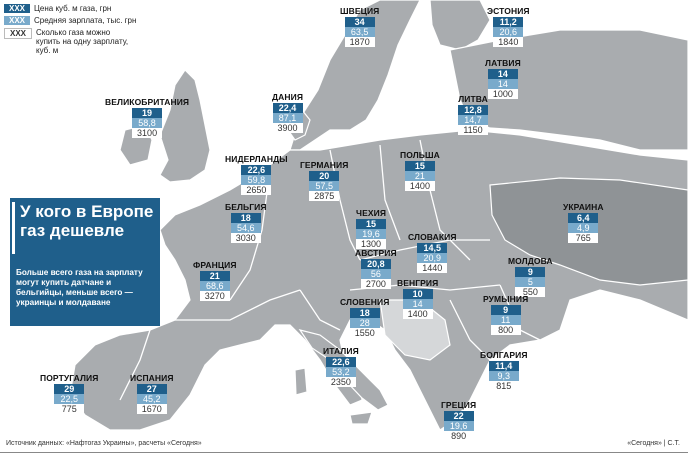 The image size is (688, 463). I want to click on country-salary: 87,1, so click(287, 118).